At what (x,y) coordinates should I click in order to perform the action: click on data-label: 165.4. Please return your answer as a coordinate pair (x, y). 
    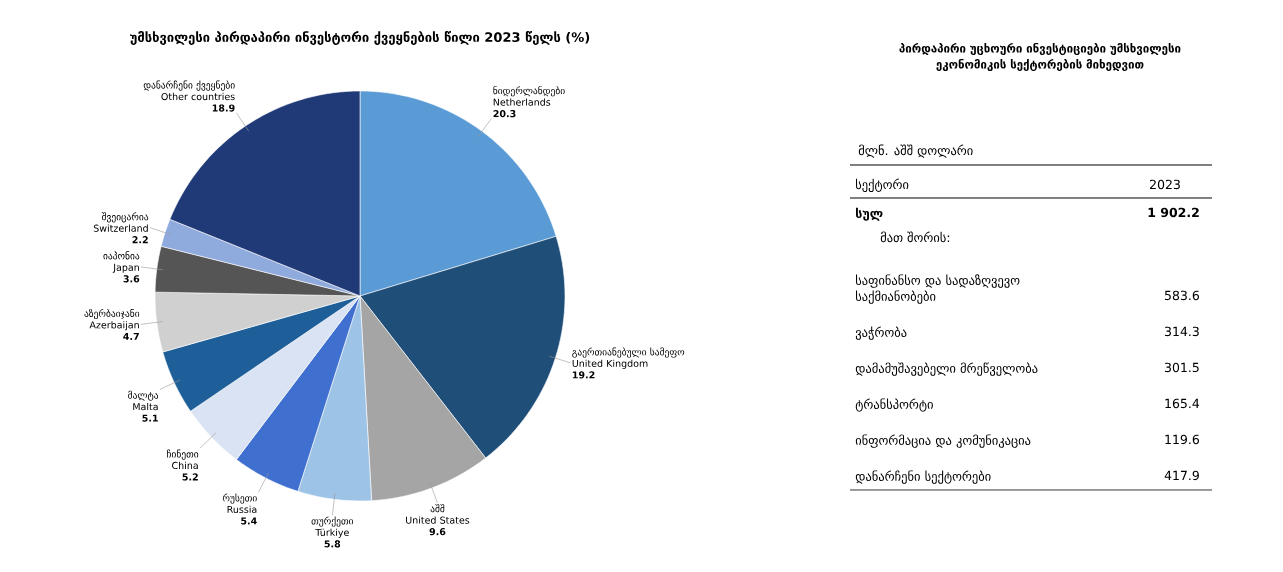
    Looking at the image, I should click on (1182, 403).